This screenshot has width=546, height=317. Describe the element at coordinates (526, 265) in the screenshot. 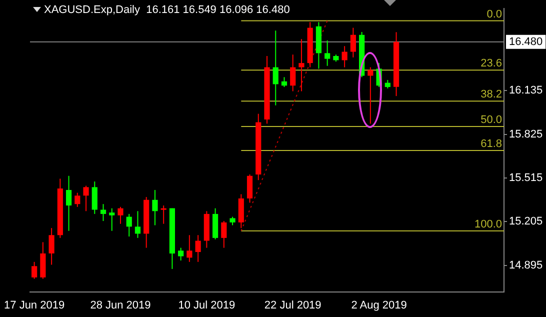

I see `y-tick-label: 14.895` at that location.